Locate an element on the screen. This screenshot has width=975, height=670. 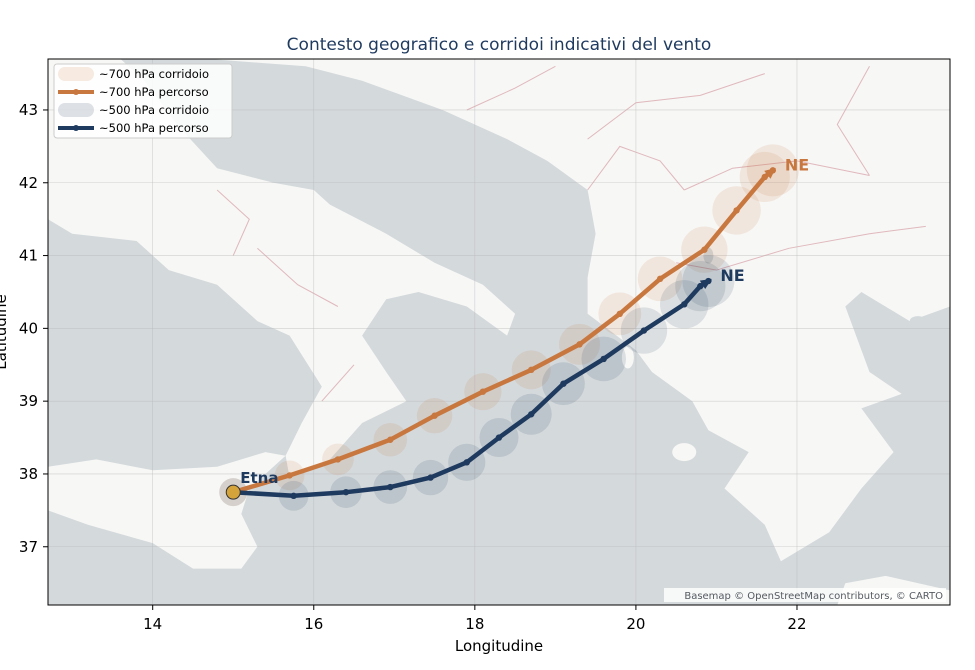
x-axis-label: Longitudine is located at coordinates (499, 646).